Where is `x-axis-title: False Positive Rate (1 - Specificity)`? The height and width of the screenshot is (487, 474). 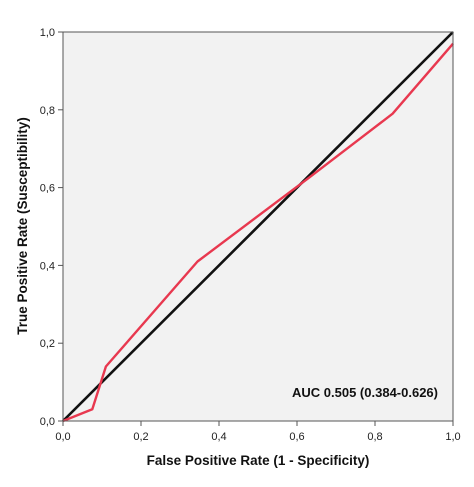
x-axis-title: False Positive Rate (1 - Specificity) is located at coordinates (258, 460).